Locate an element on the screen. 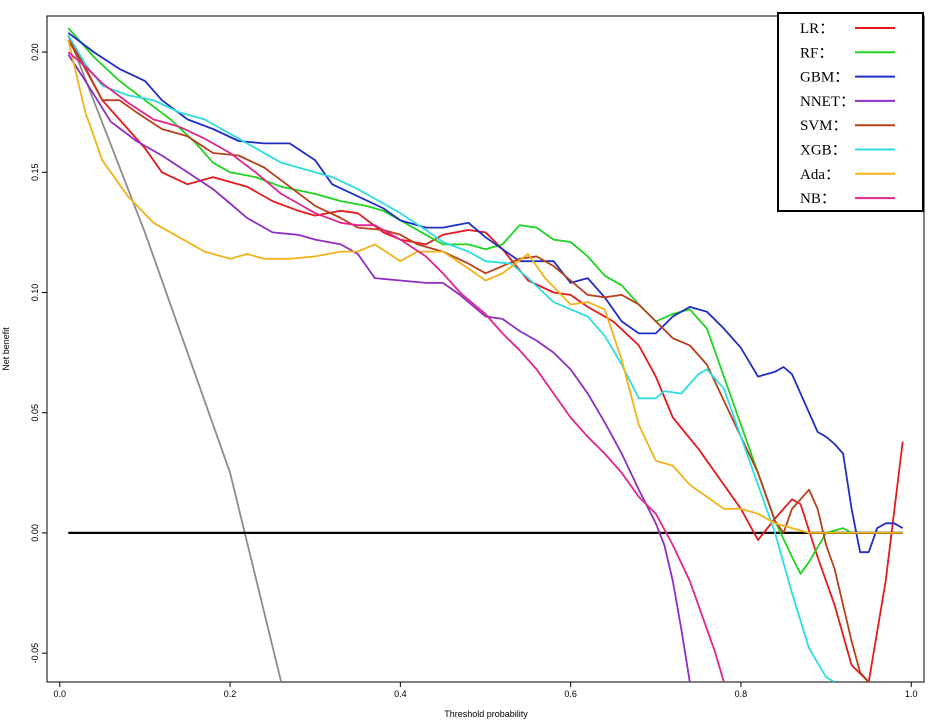 The width and height of the screenshot is (941, 721). legend-label-svm: SVM： is located at coordinates (824, 126).